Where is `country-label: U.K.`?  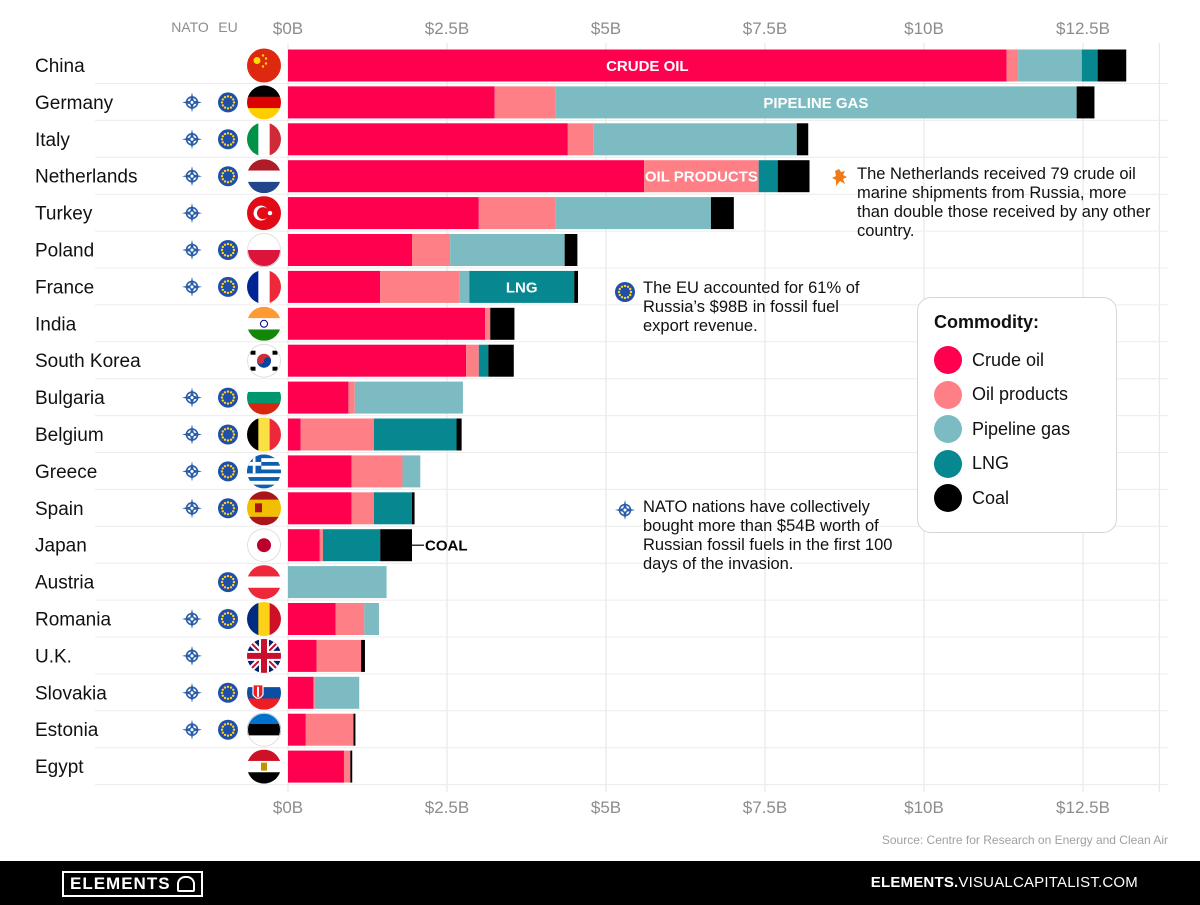
country-label: U.K. is located at coordinates (53, 656).